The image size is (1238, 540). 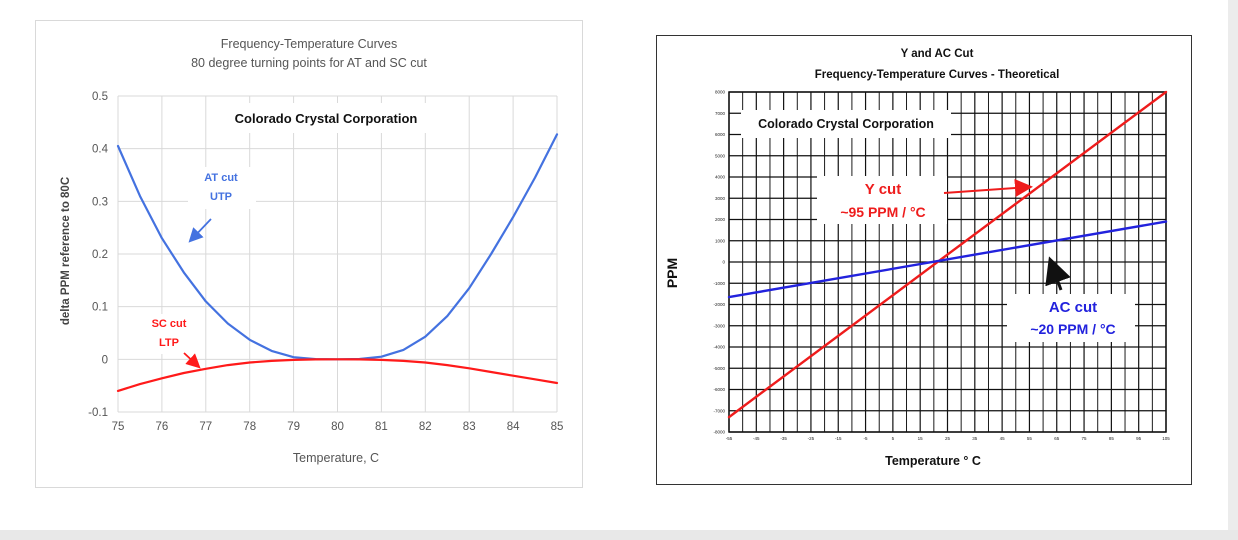 What do you see at coordinates (1030, 438) in the screenshot?
I see `chart2-x-tick-label: 55` at bounding box center [1030, 438].